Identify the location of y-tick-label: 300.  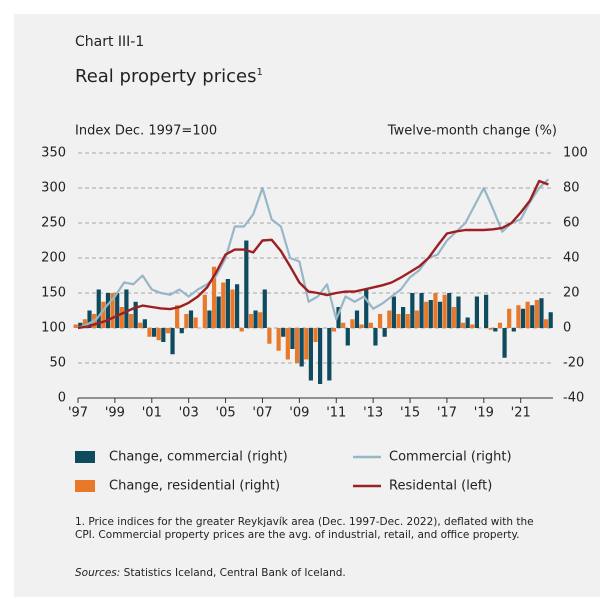
(53, 188).